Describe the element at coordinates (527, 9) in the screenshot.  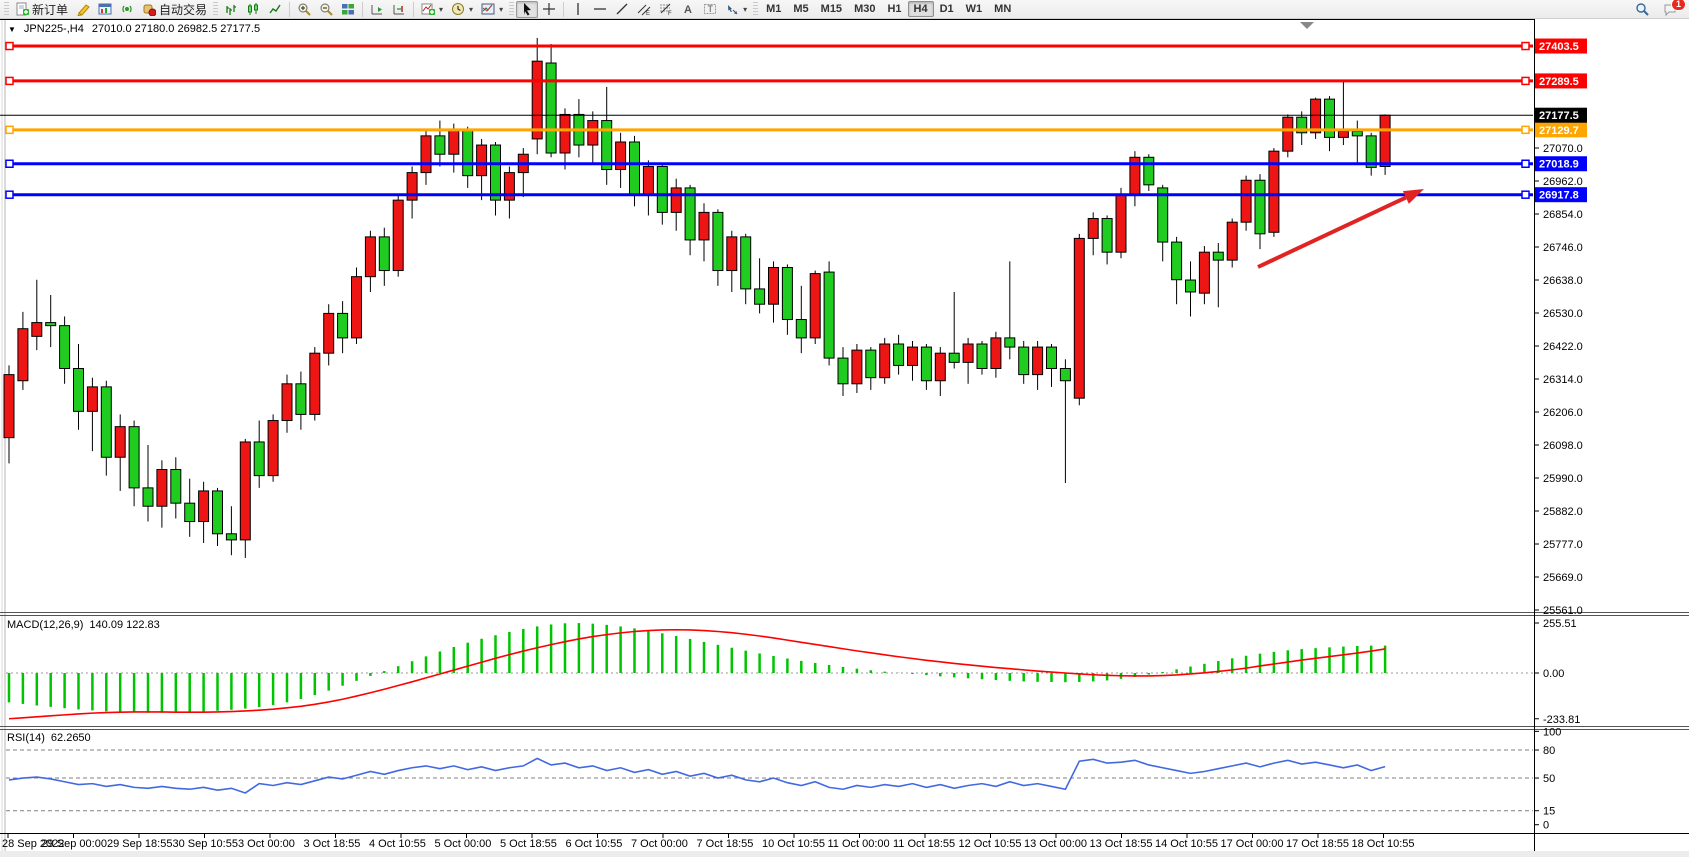
I see `cursor-button` at that location.